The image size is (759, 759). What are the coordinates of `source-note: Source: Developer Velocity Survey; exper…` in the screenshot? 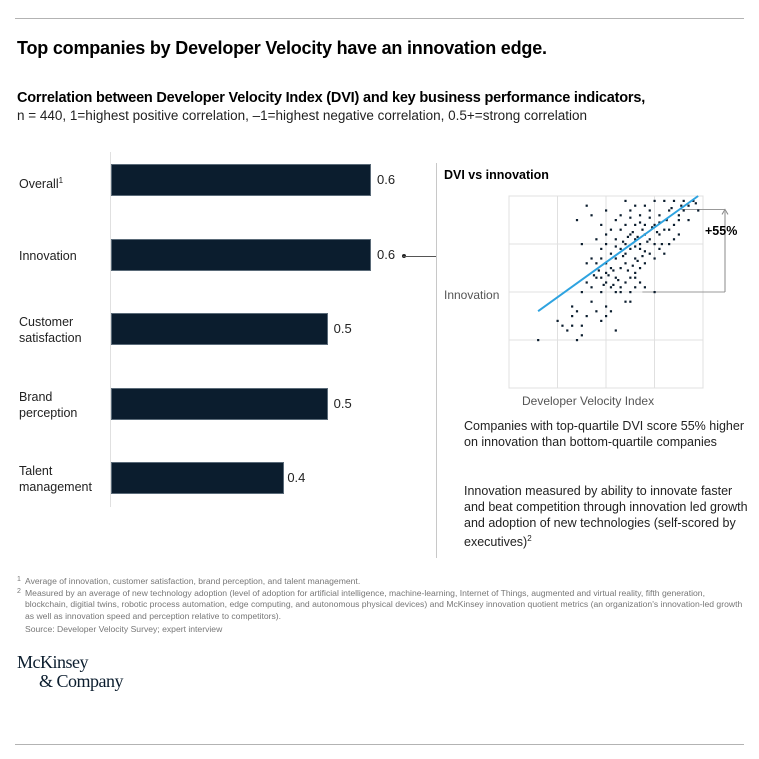 It's located at (124, 629).